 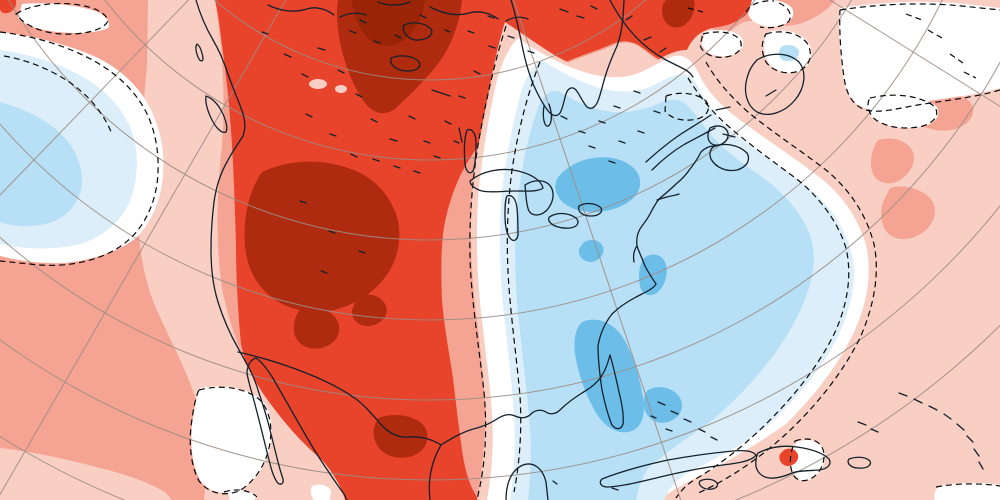 What do you see at coordinates (590, 209) in the screenshot?
I see `lake-ontario` at bounding box center [590, 209].